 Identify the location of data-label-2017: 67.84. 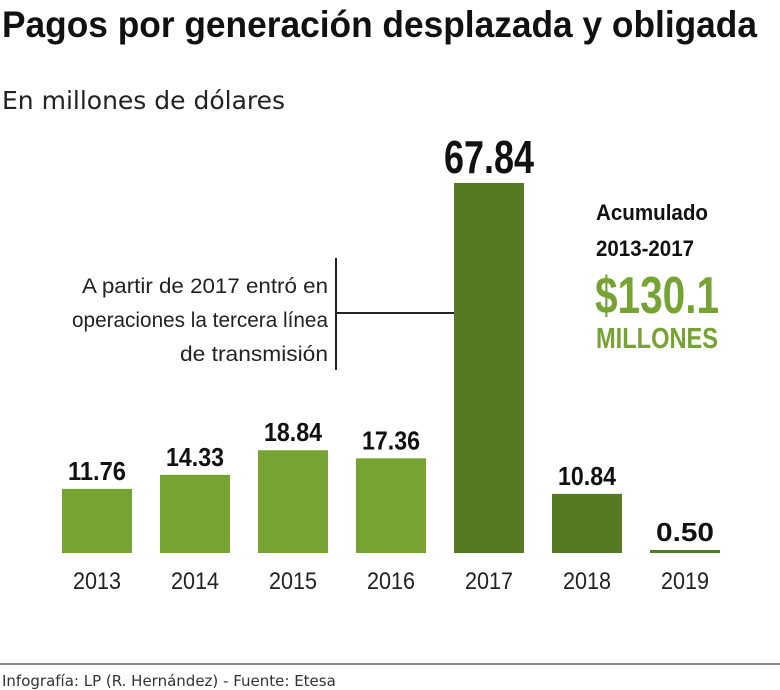
(489, 157).